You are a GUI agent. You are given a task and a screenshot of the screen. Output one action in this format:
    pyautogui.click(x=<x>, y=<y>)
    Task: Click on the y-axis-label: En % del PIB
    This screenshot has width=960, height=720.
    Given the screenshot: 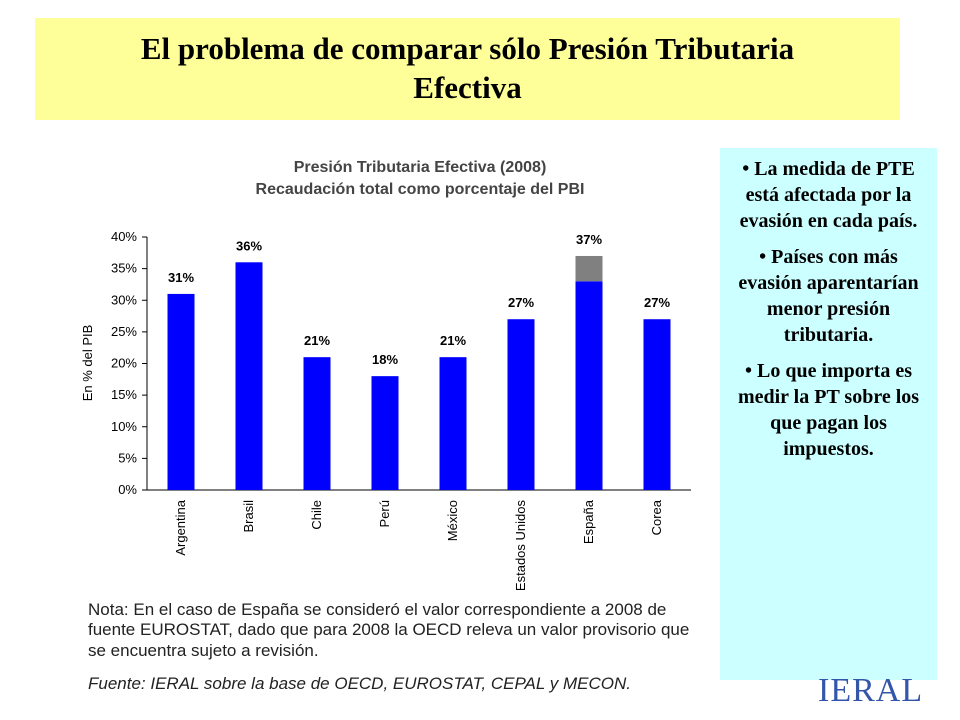 What is the action you would take?
    pyautogui.click(x=87, y=363)
    